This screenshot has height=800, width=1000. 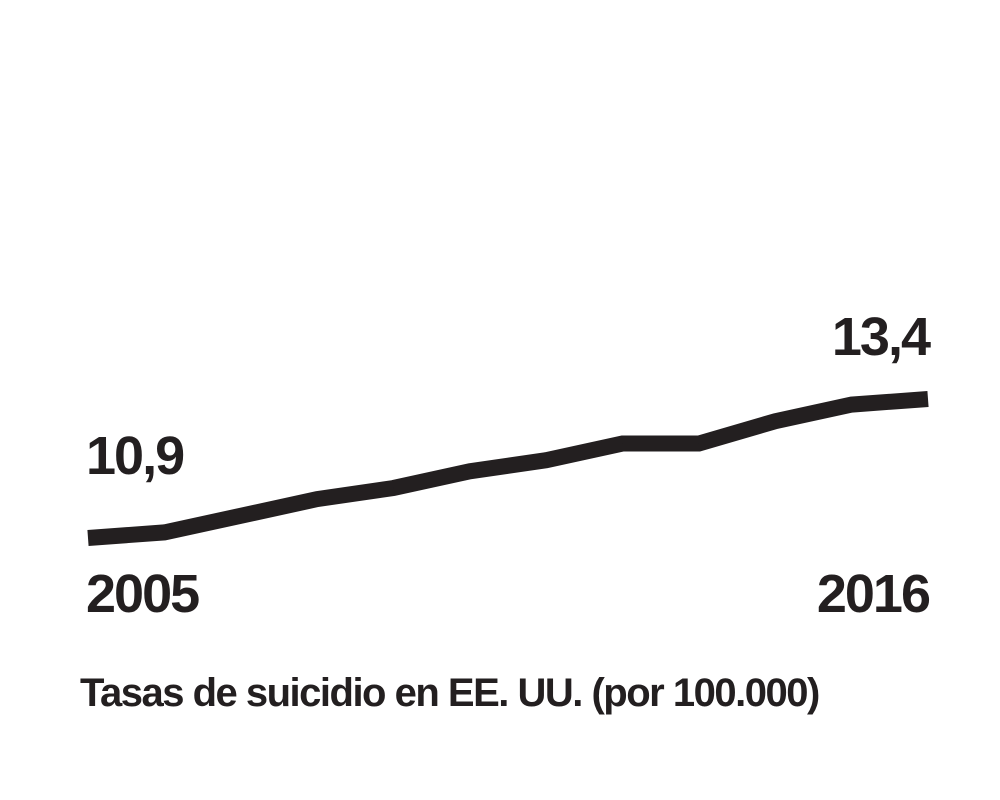 What do you see at coordinates (142, 594) in the screenshot?
I see `x-tick-label-start: 2005` at bounding box center [142, 594].